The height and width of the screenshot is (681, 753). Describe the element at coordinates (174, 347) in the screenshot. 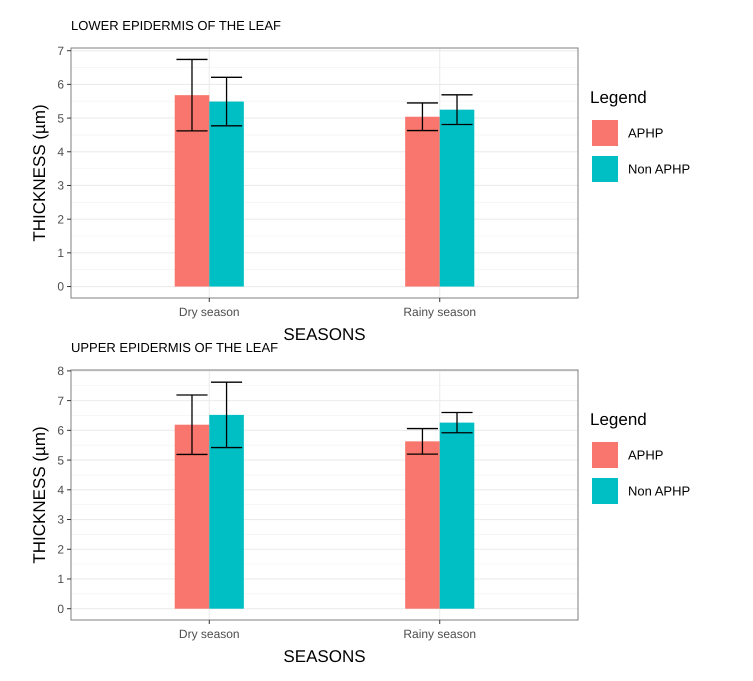

I see `chart-title: UPPER EPIDERMIS OF THE LEAF` at that location.